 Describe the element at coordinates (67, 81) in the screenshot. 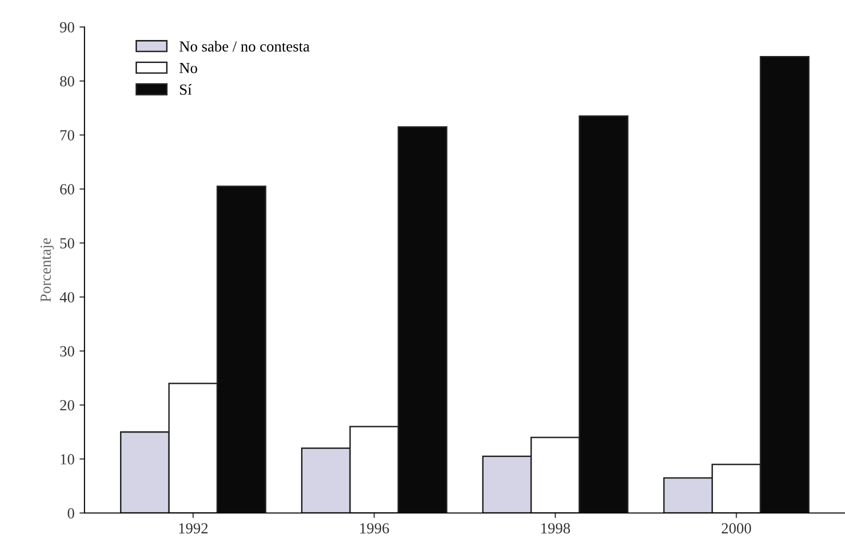

I see `y-tick-label: 80` at that location.